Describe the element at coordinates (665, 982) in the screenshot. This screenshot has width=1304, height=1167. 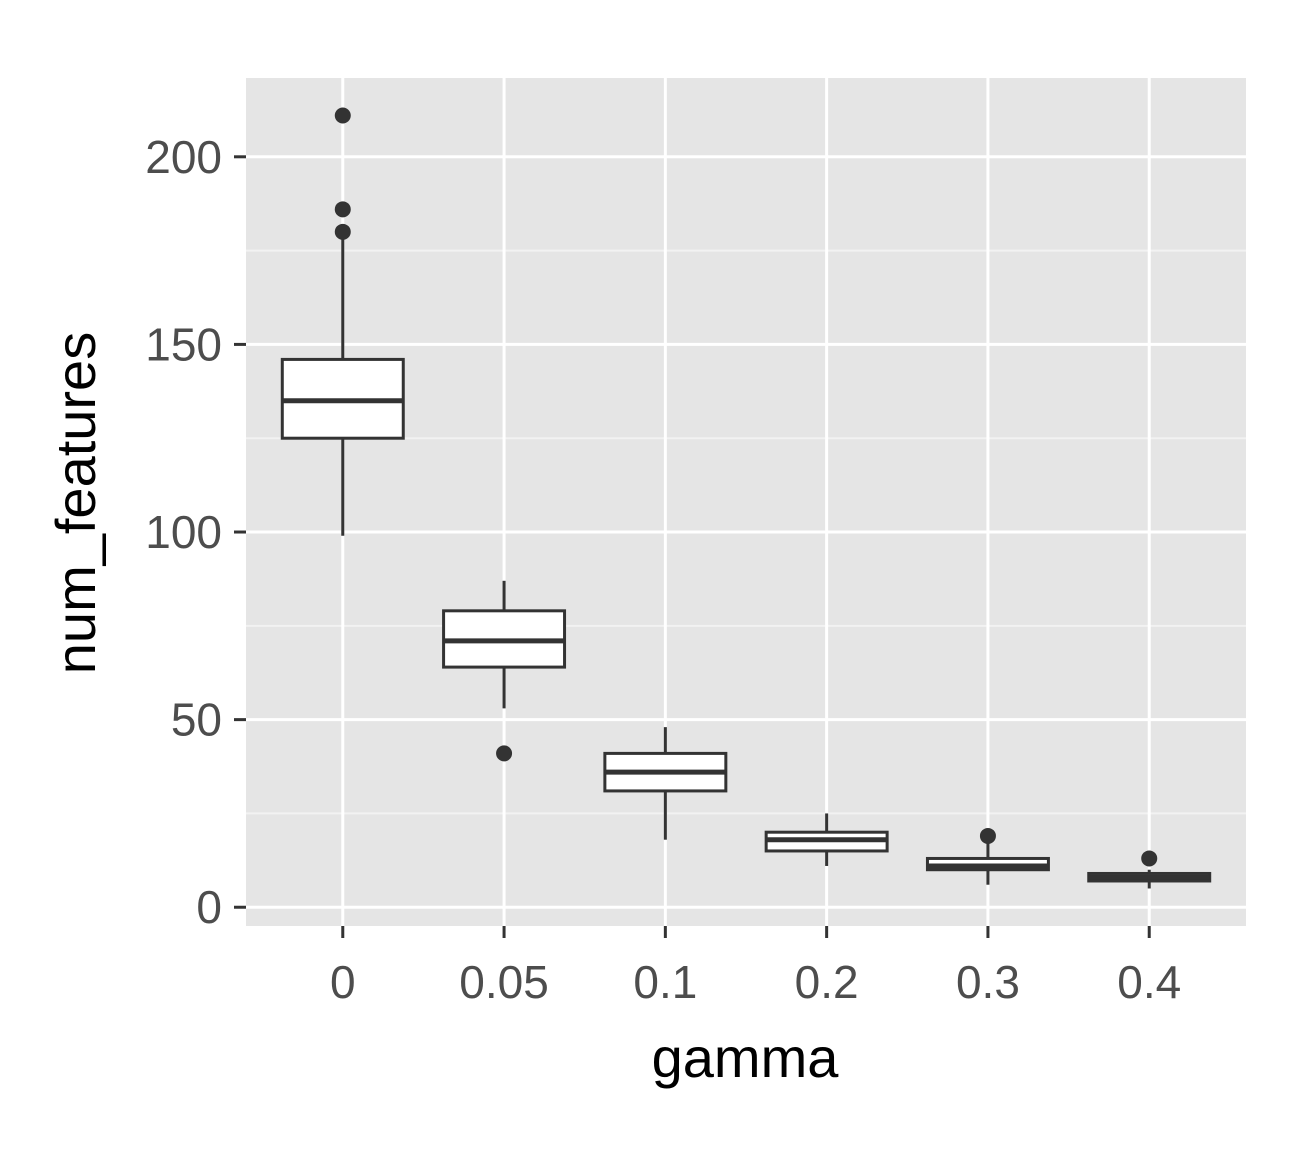
I see `x-tick-label: 0.1` at that location.